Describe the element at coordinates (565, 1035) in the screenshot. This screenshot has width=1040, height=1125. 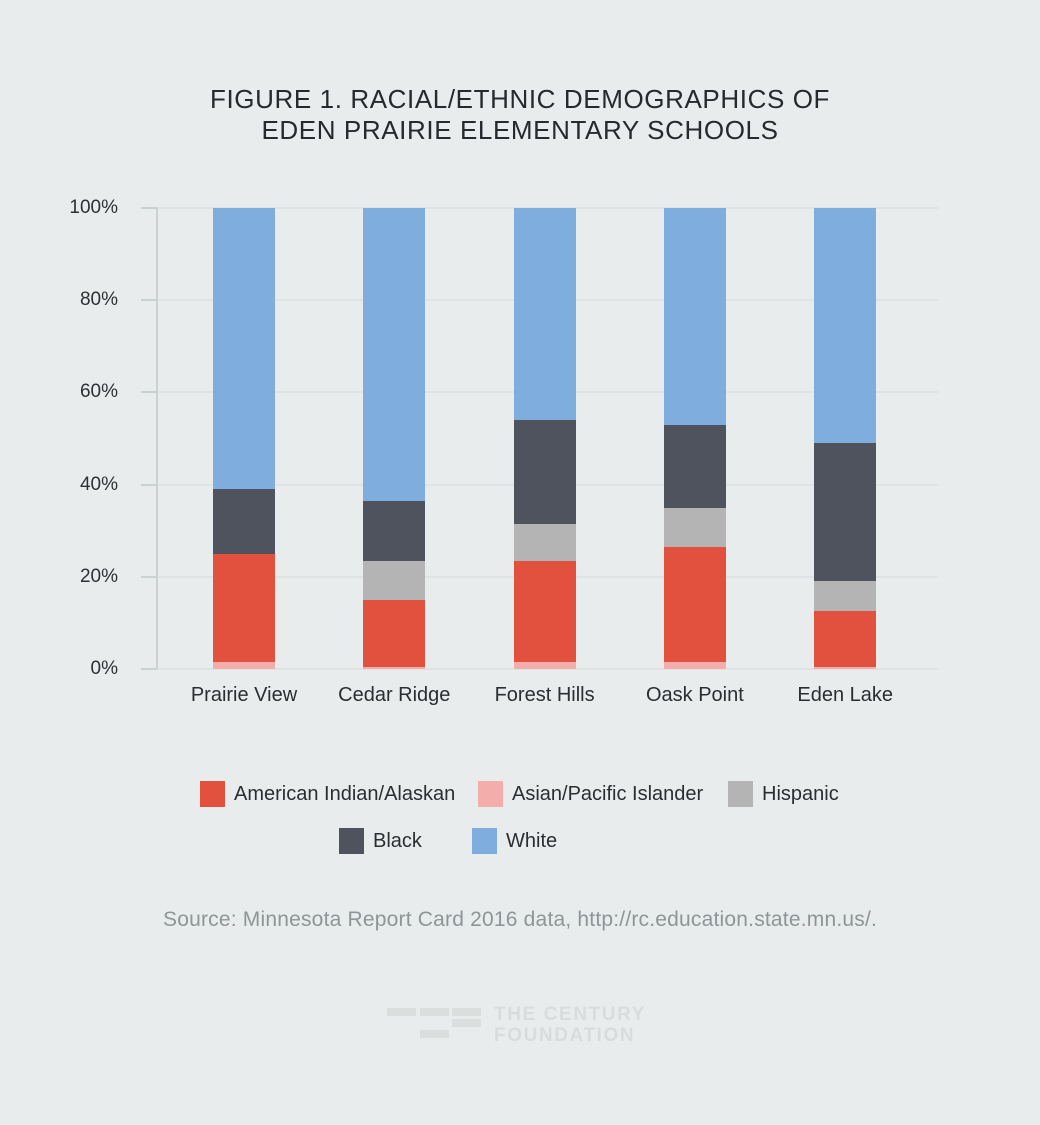
I see `logo-text-line2: FOUNDATION` at that location.